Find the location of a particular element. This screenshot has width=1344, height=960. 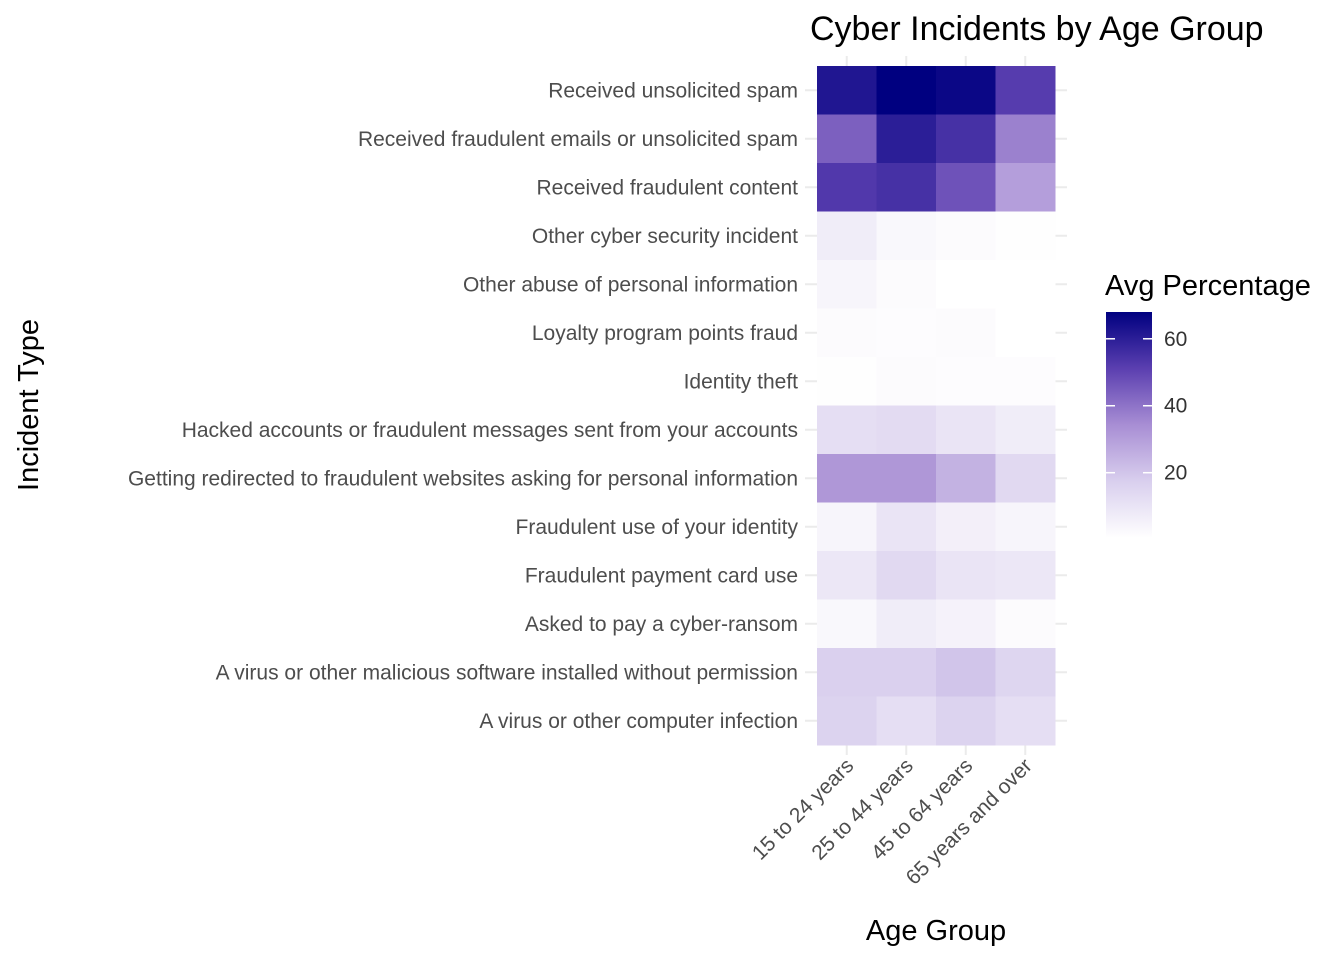

chart-title: Cyber Incidents by Age Group is located at coordinates (1037, 29).